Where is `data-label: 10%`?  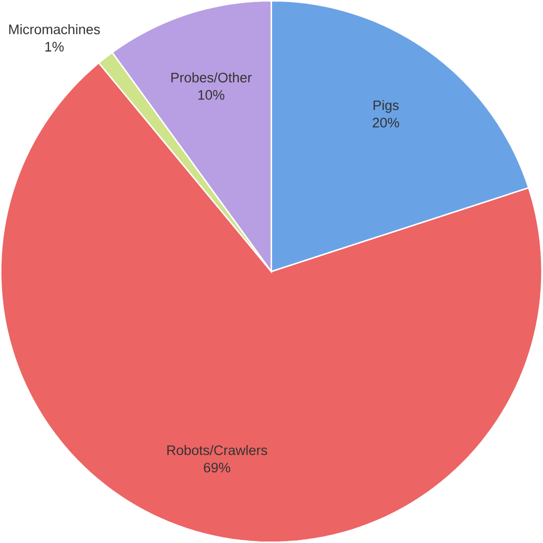 data-label: 10% is located at coordinates (211, 95).